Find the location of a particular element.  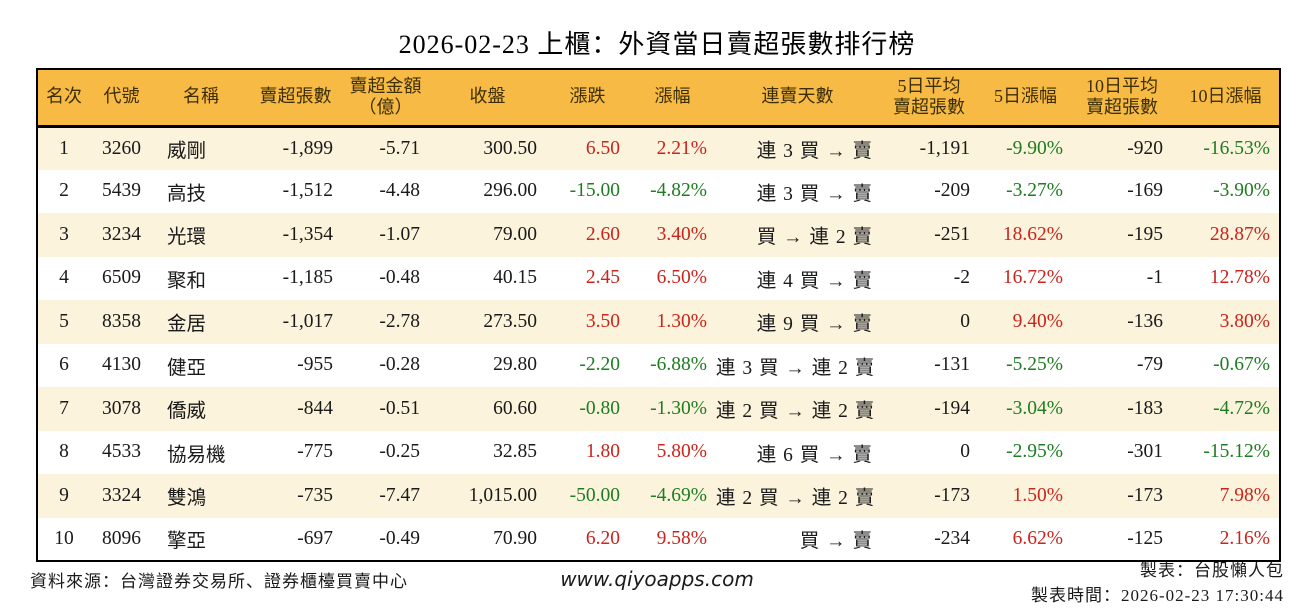

cell-code: 8358 is located at coordinates (121, 321).